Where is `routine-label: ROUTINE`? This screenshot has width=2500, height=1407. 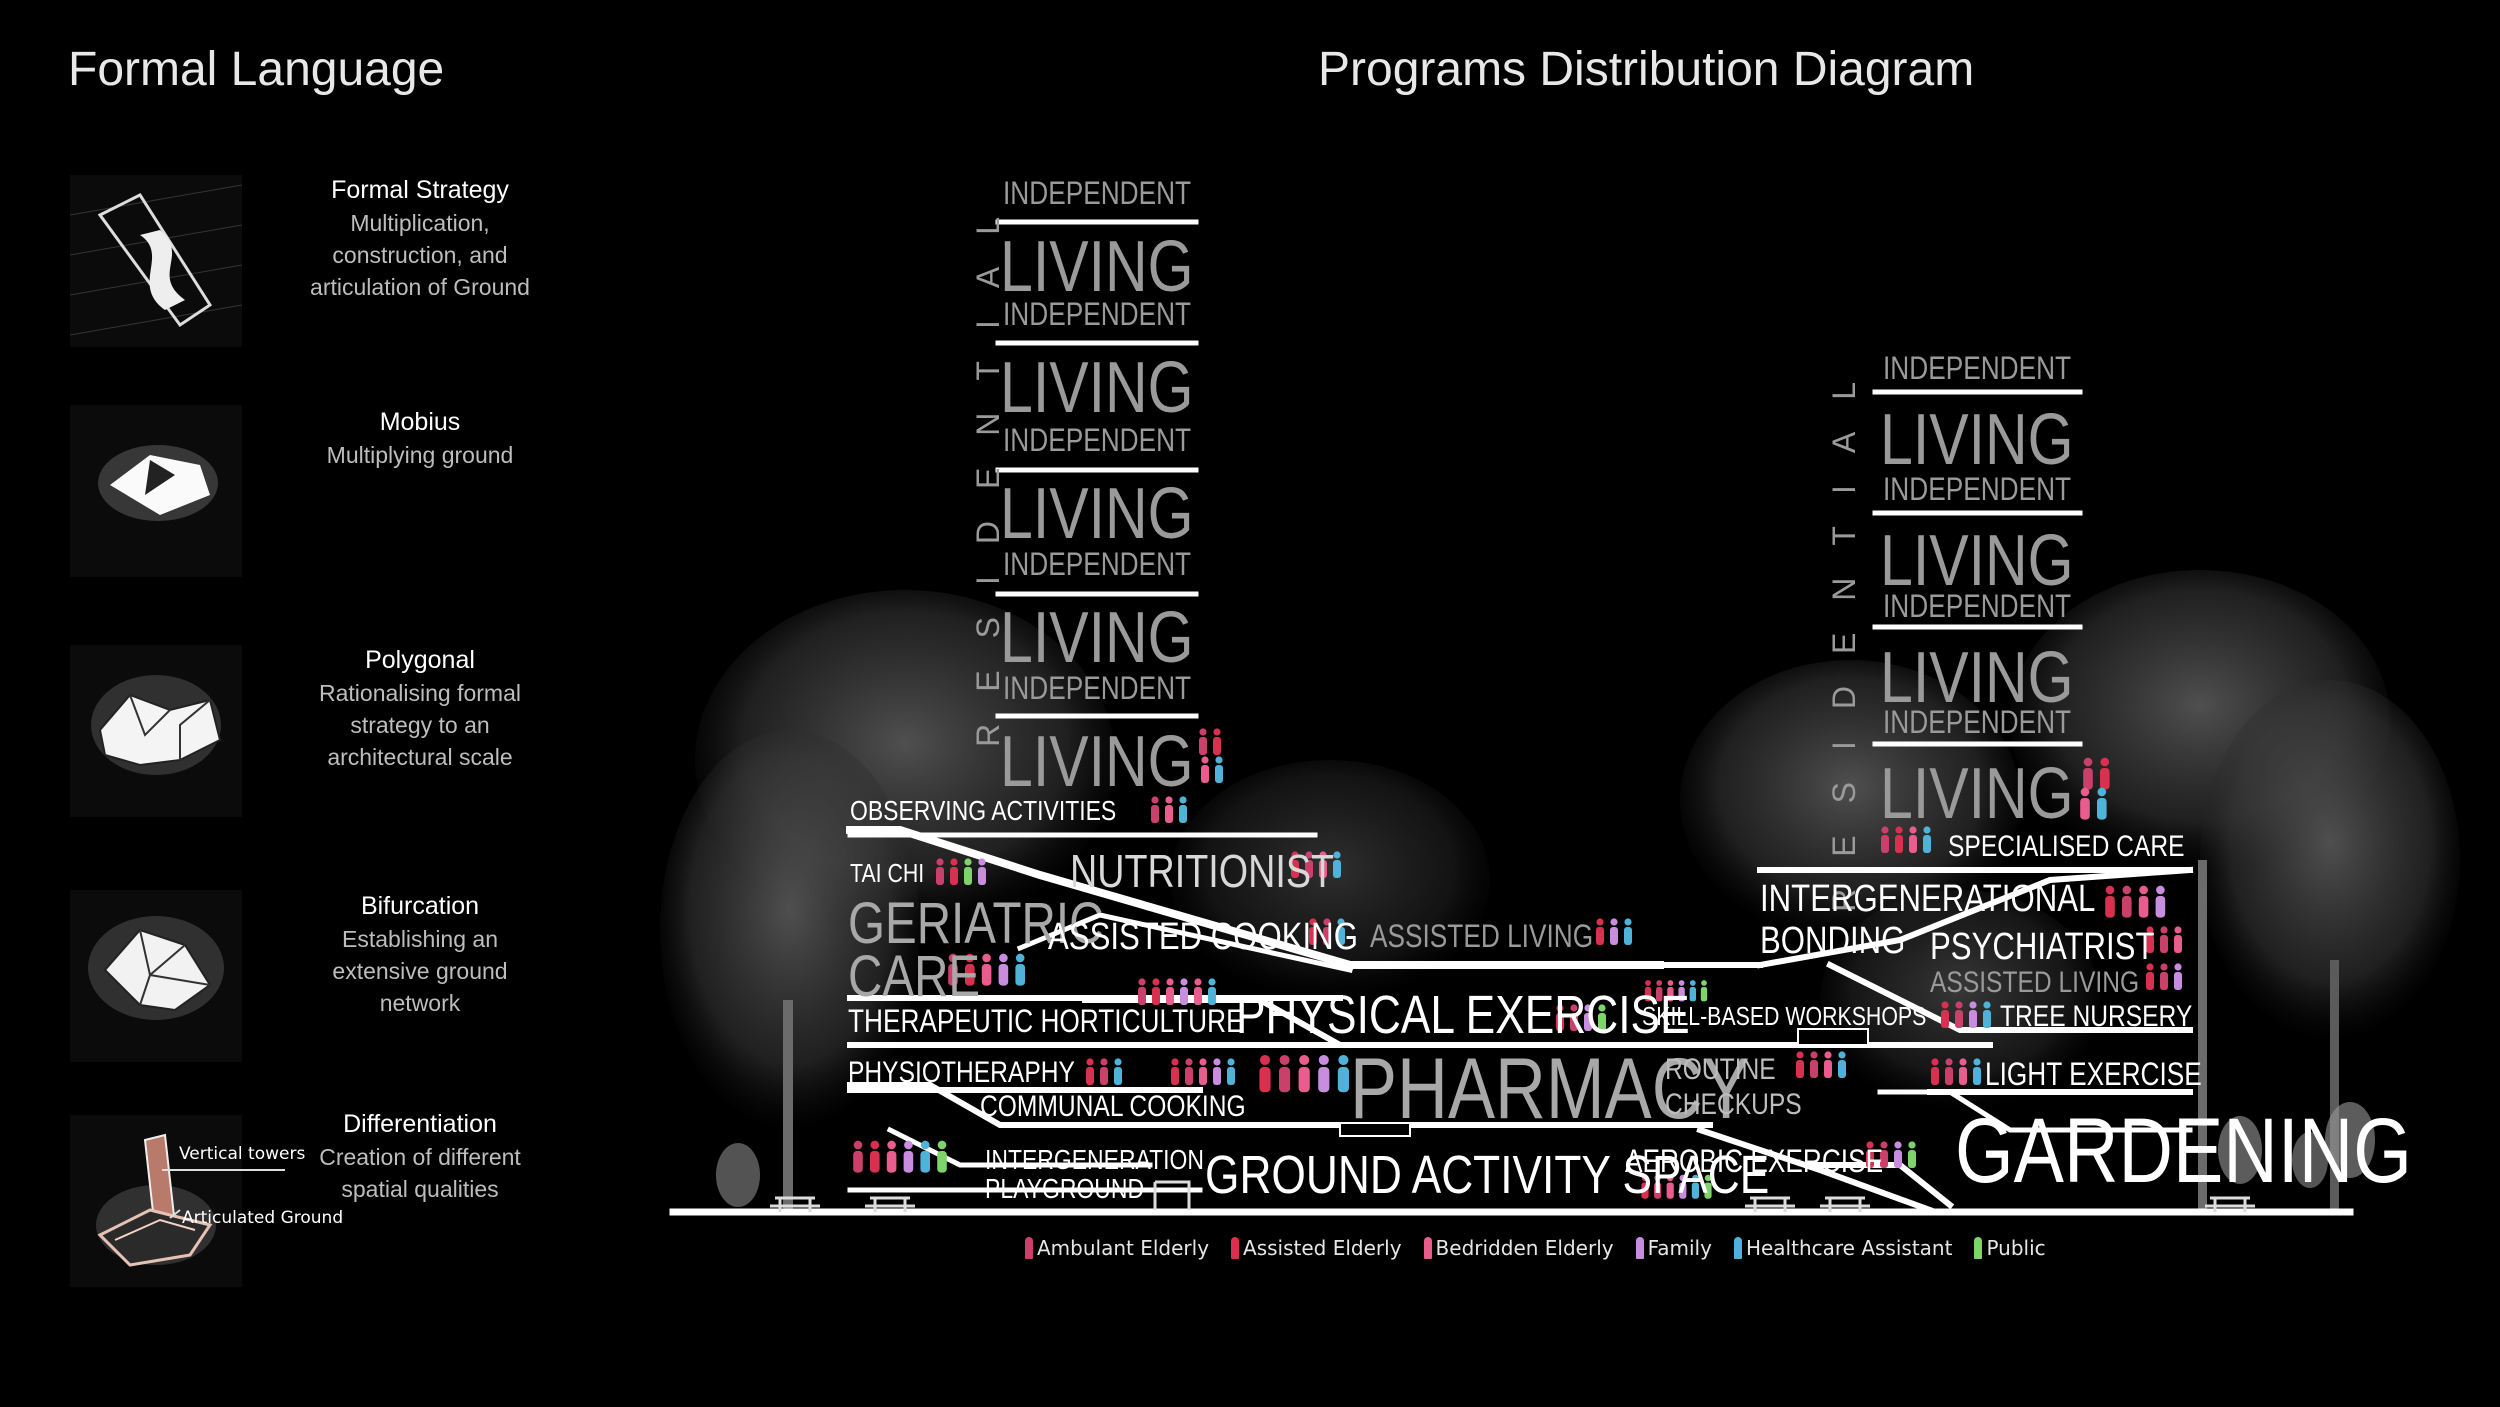
routine-label: ROUTINE is located at coordinates (1720, 1069).